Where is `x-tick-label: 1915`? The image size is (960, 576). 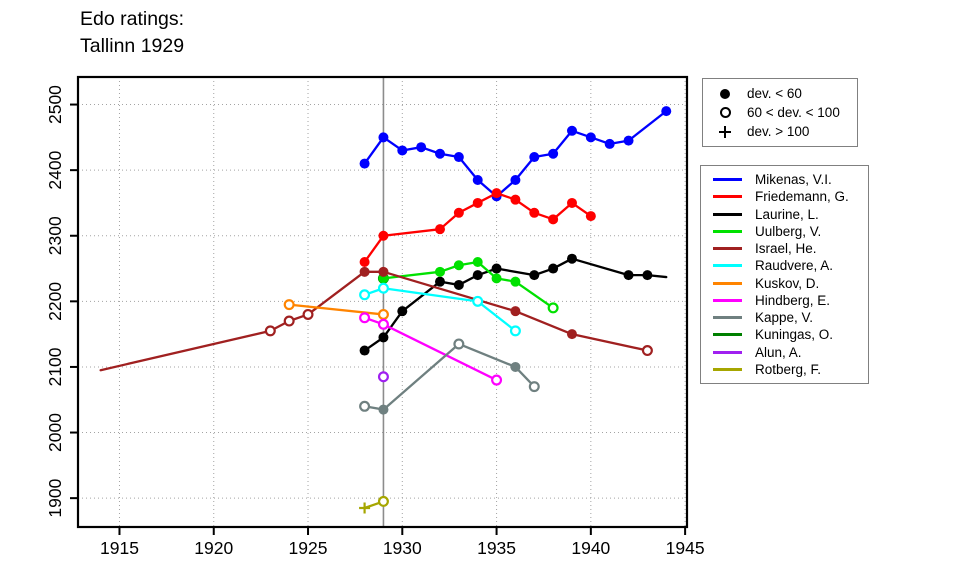 x-tick-label: 1915 is located at coordinates (119, 548).